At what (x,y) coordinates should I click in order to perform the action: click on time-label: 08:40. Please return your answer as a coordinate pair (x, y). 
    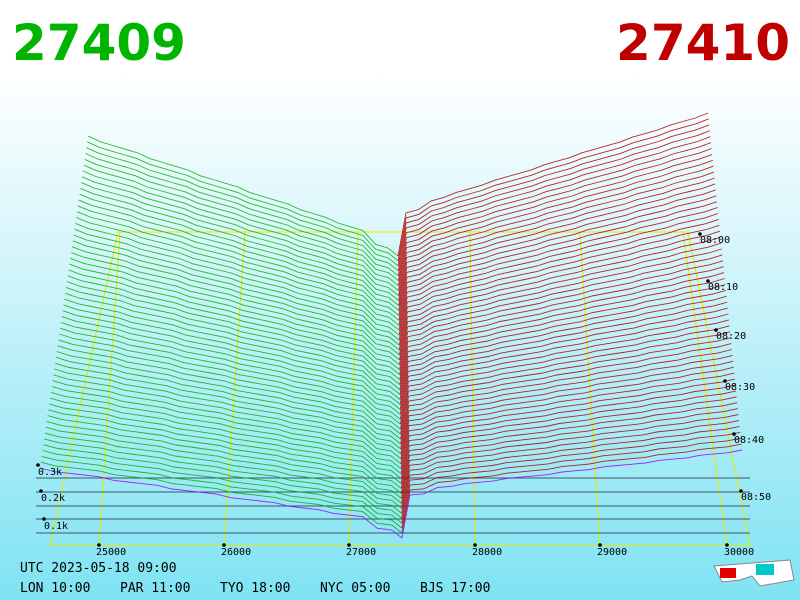
    Looking at the image, I should click on (749, 440).